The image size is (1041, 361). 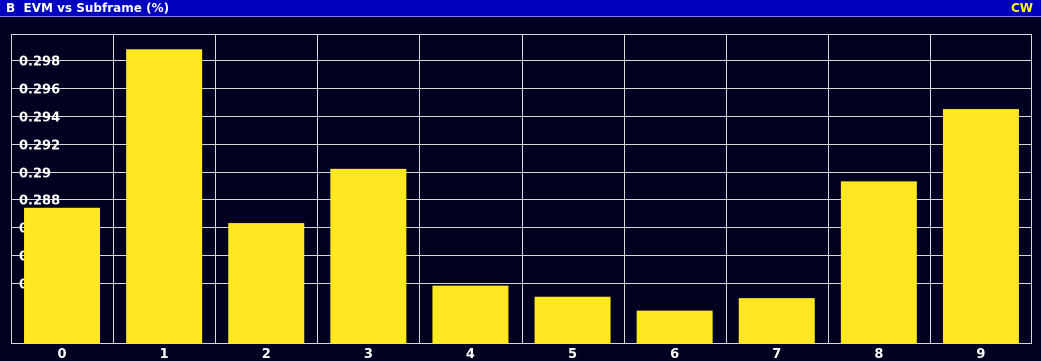 I want to click on x-tick-label: 7, so click(x=776, y=354).